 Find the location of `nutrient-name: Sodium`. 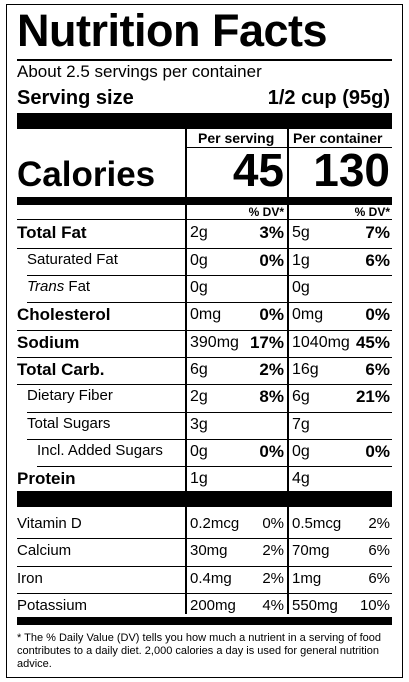

nutrient-name: Sodium is located at coordinates (48, 342).